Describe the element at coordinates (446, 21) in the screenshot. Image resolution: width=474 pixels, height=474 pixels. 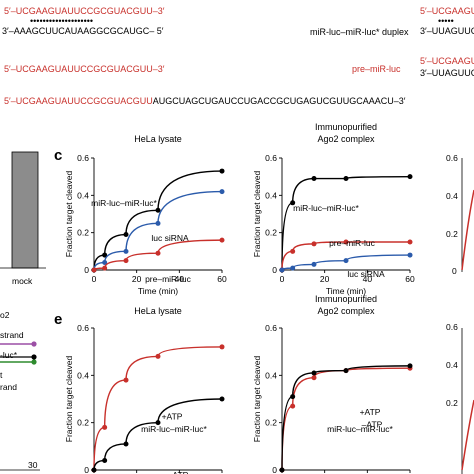
I see `right-dots: •••••` at that location.